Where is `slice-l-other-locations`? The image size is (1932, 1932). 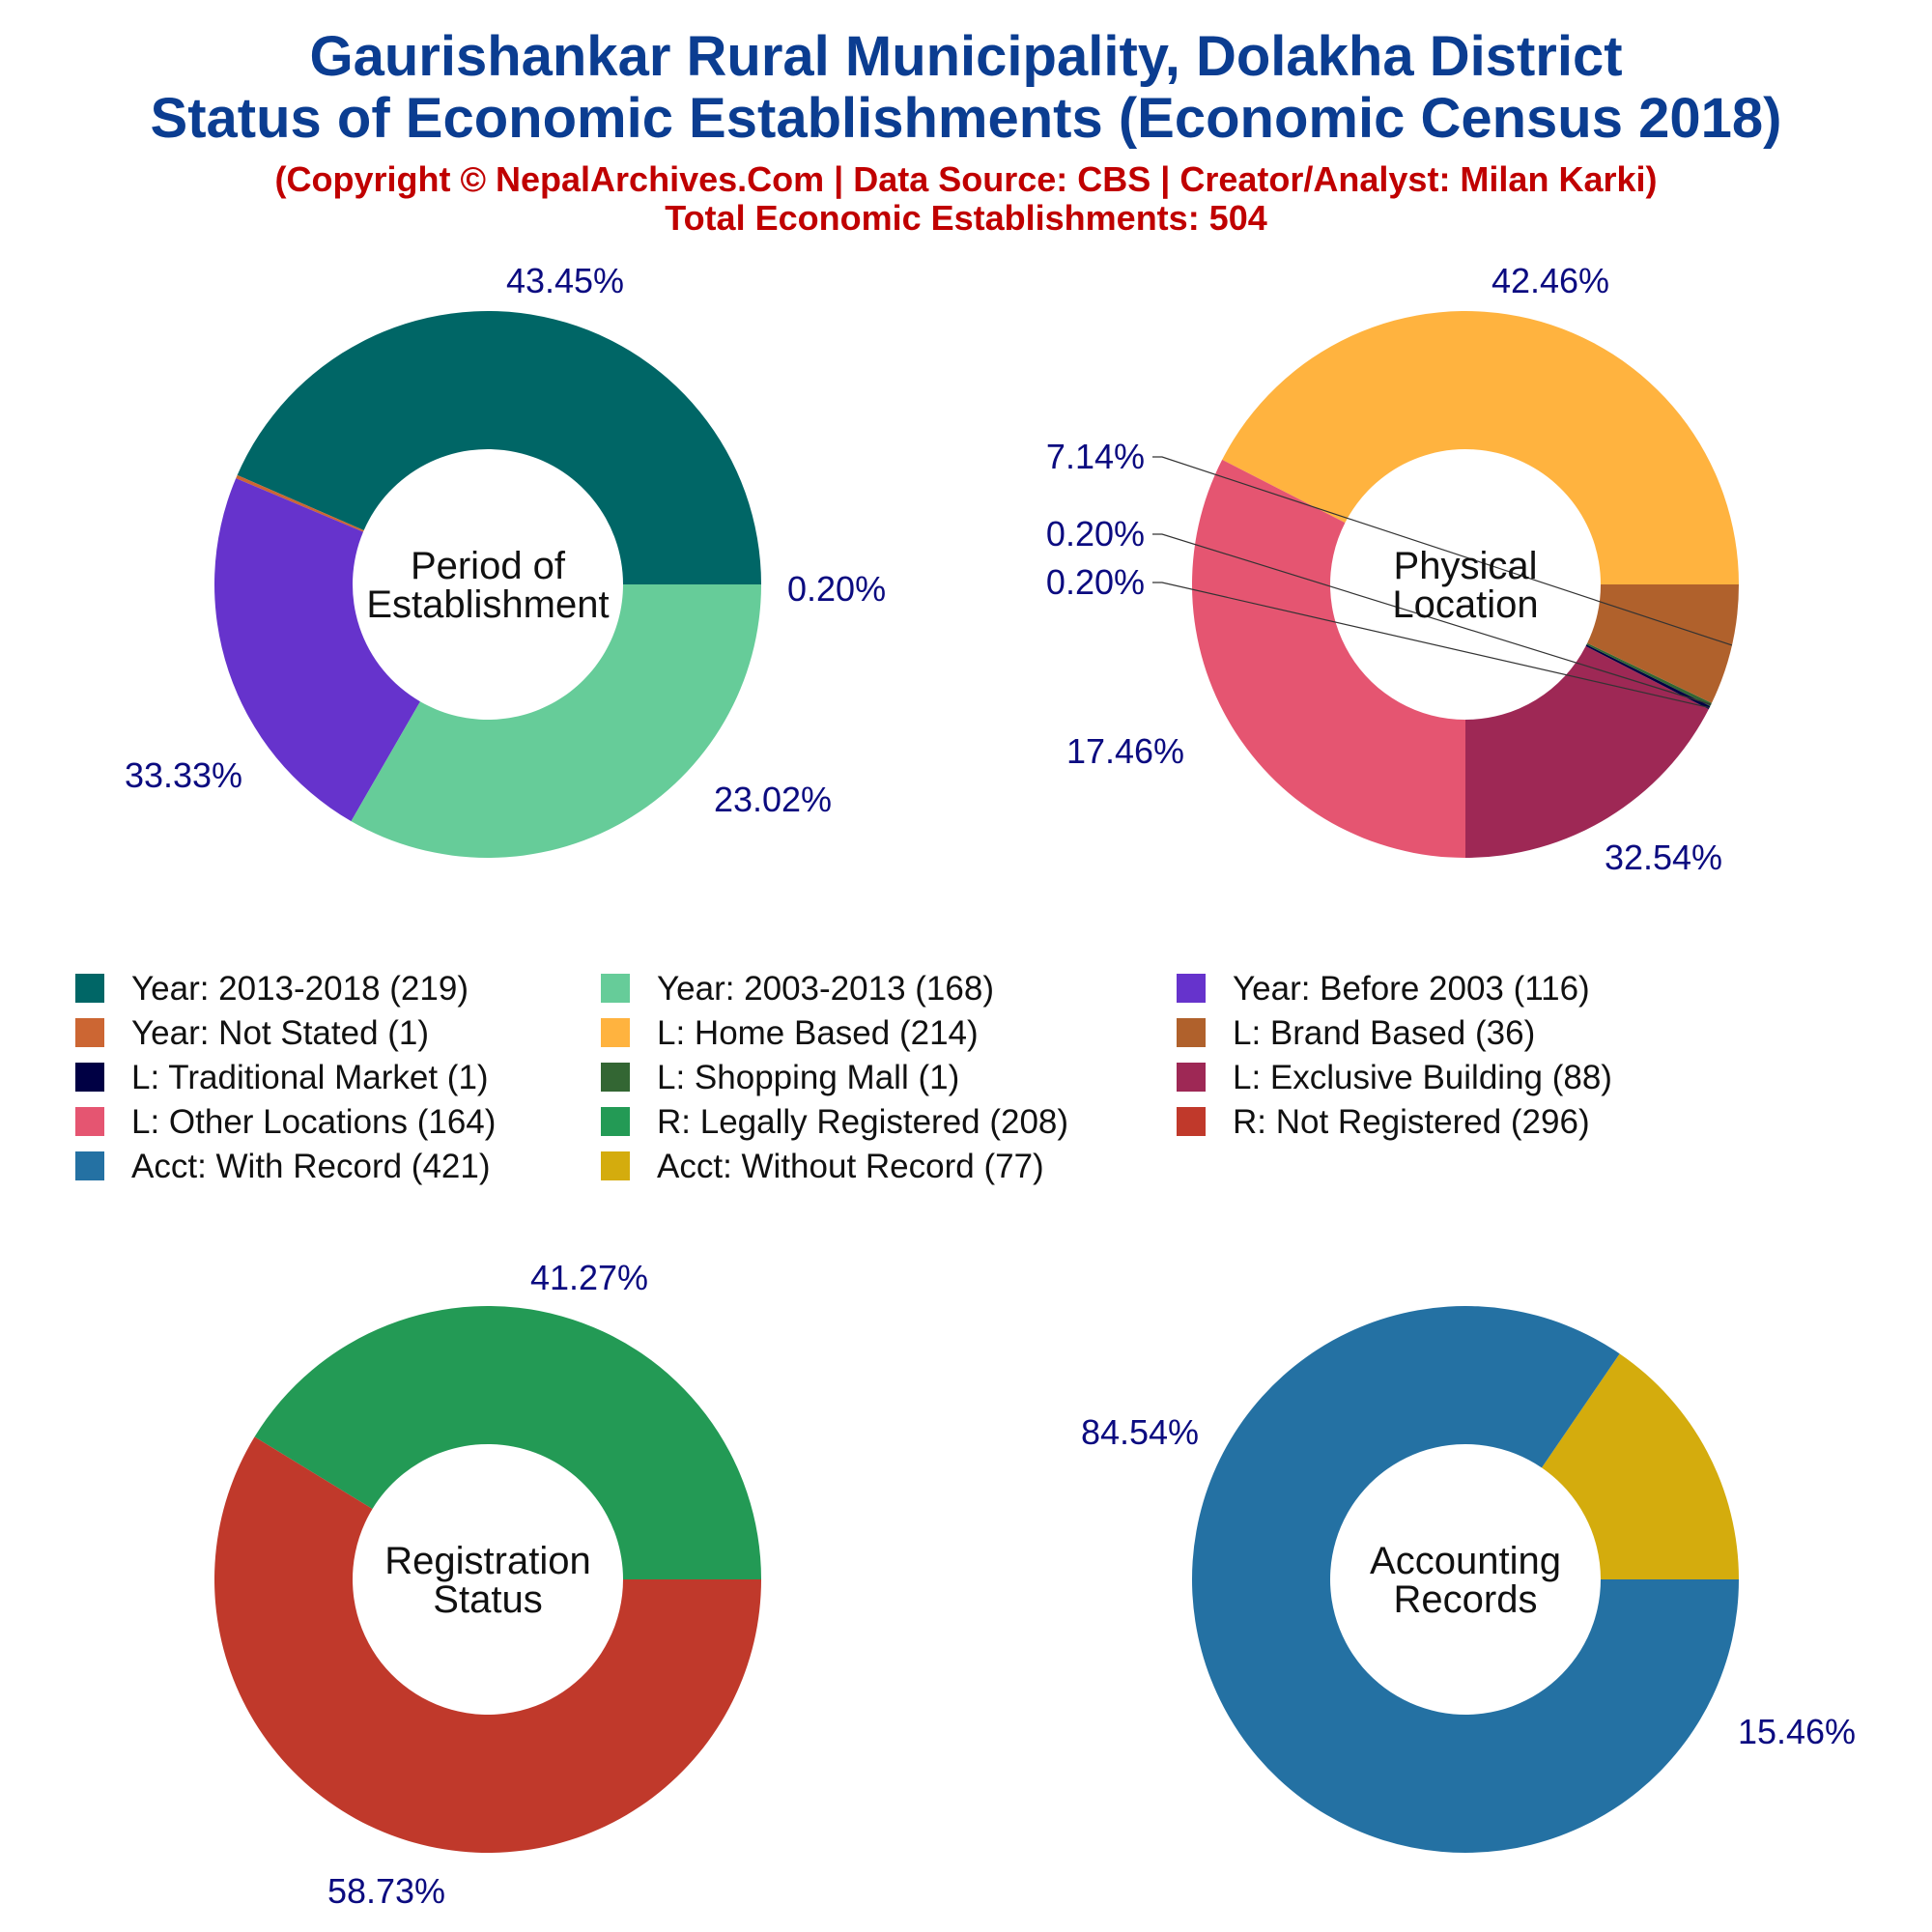
slice-l-other-locations is located at coordinates (1328, 658).